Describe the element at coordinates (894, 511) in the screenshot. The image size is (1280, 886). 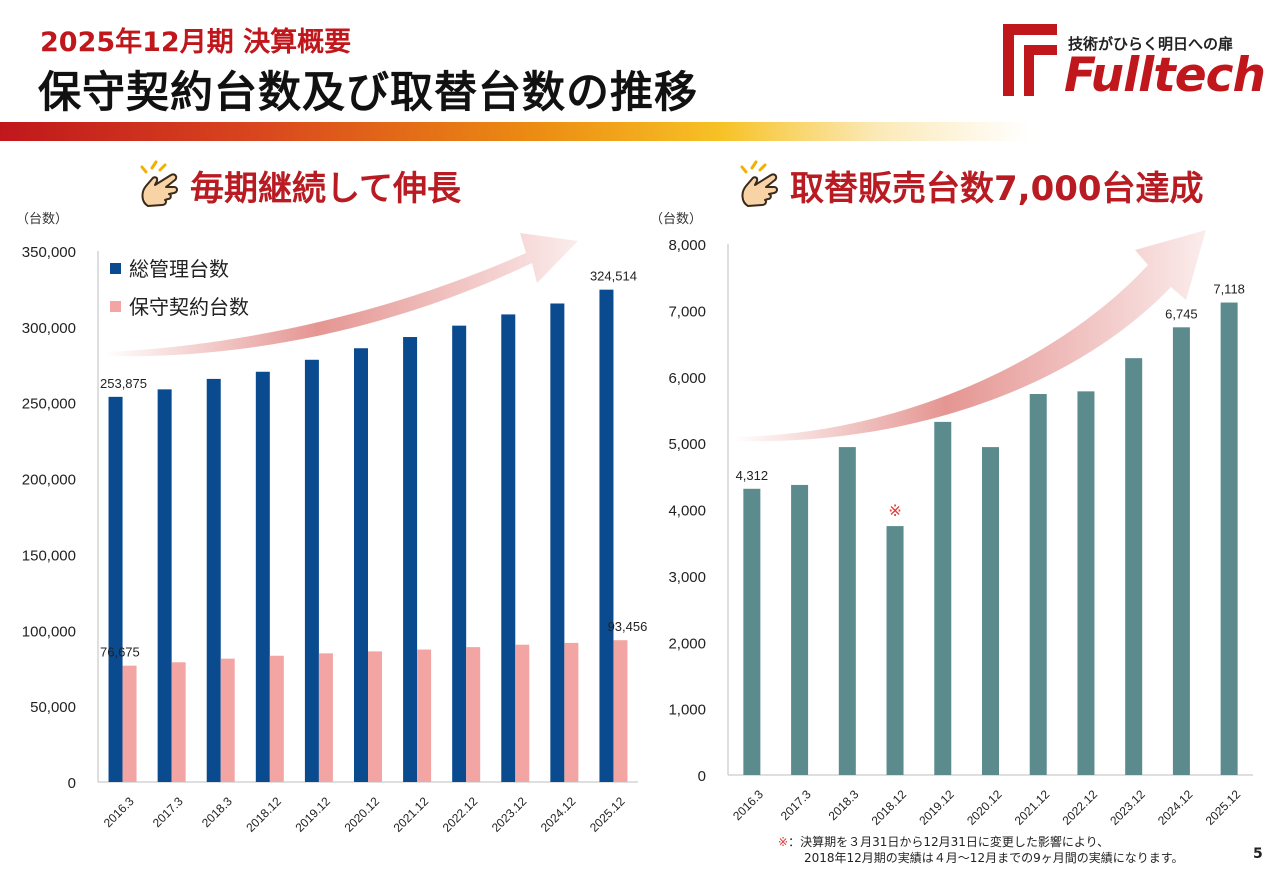
I see `asterisk-mark: ※` at that location.